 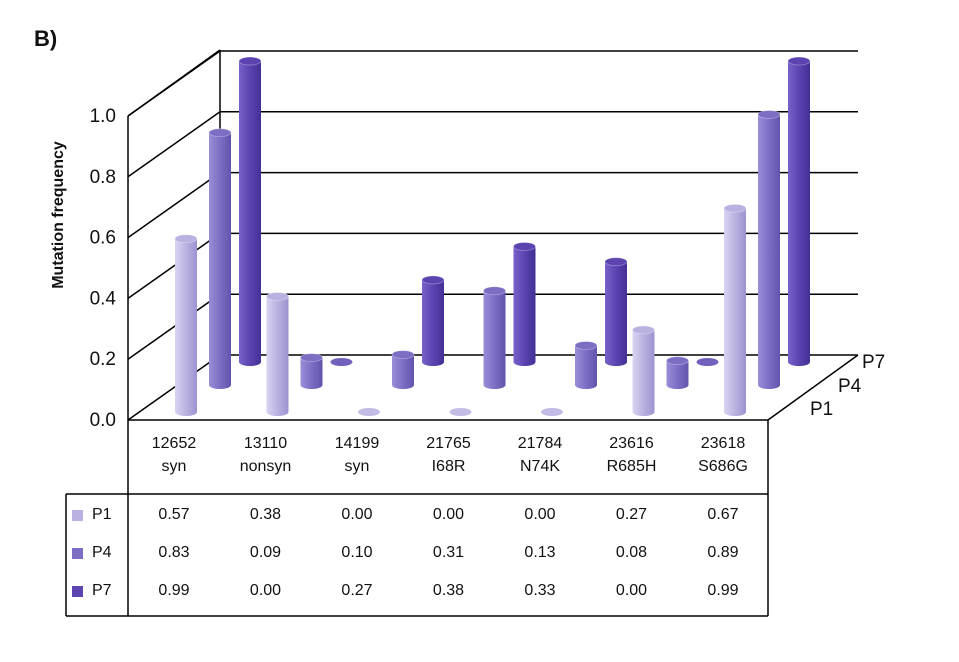 What do you see at coordinates (448, 443) in the screenshot?
I see `category-id: 21765` at bounding box center [448, 443].